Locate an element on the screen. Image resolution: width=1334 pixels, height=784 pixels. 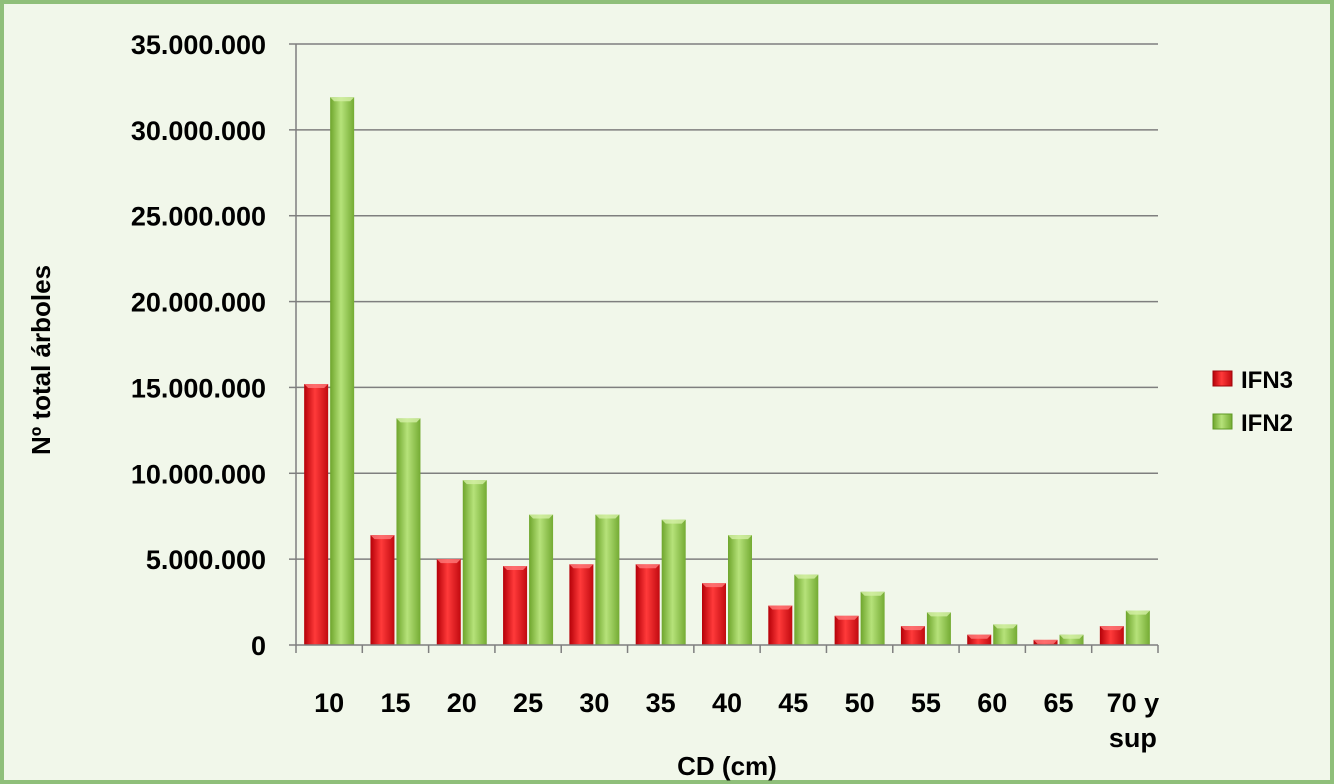
legend-label-ifn3: IFN3 is located at coordinates (1267, 380).